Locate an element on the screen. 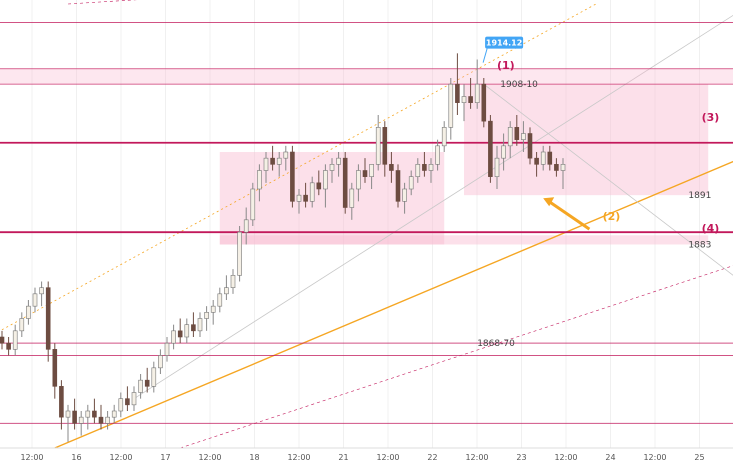  x-tick-label: 18 is located at coordinates (254, 457).